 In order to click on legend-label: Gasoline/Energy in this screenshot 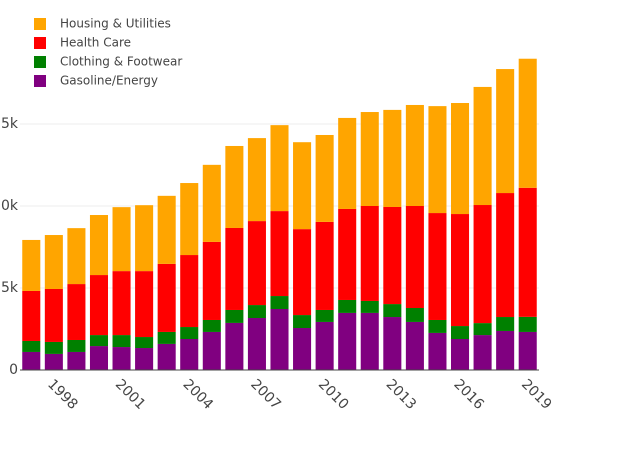, I will do `click(109, 81)`.